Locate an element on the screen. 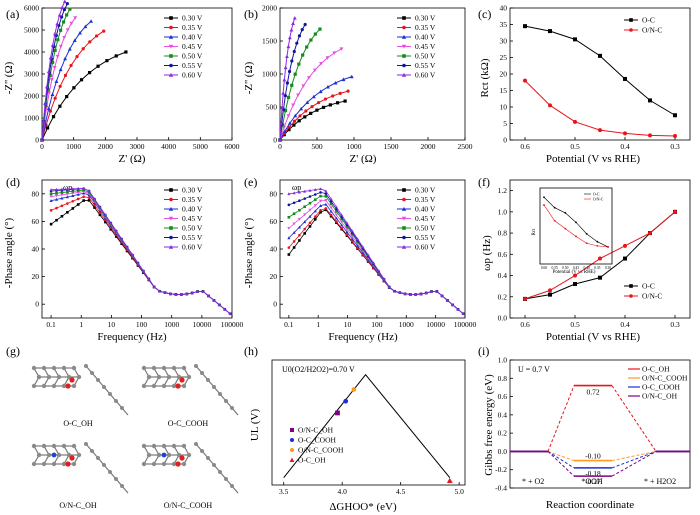 The image size is (700, 515). y-tick-label-e: 60 is located at coordinates (274, 221).